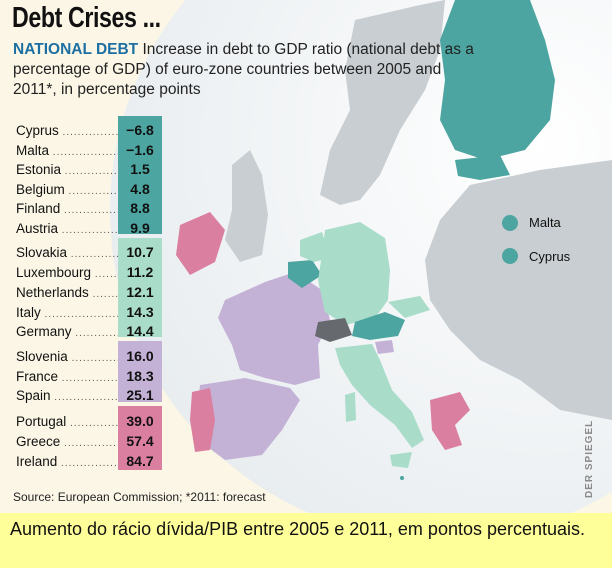 This screenshot has width=612, height=568. Describe the element at coordinates (140, 376) in the screenshot. I see `debt-change-value: 18.3` at that location.